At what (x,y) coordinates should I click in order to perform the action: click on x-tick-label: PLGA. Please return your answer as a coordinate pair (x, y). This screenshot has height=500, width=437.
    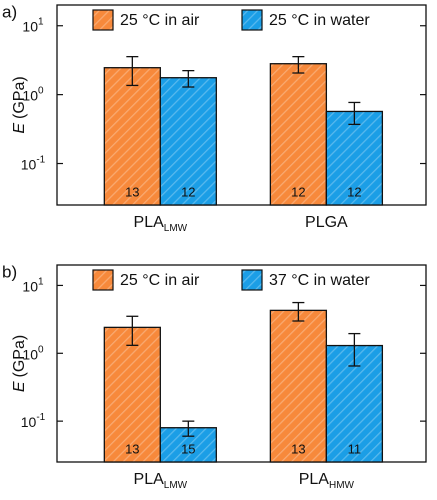
    Looking at the image, I should click on (326, 222).